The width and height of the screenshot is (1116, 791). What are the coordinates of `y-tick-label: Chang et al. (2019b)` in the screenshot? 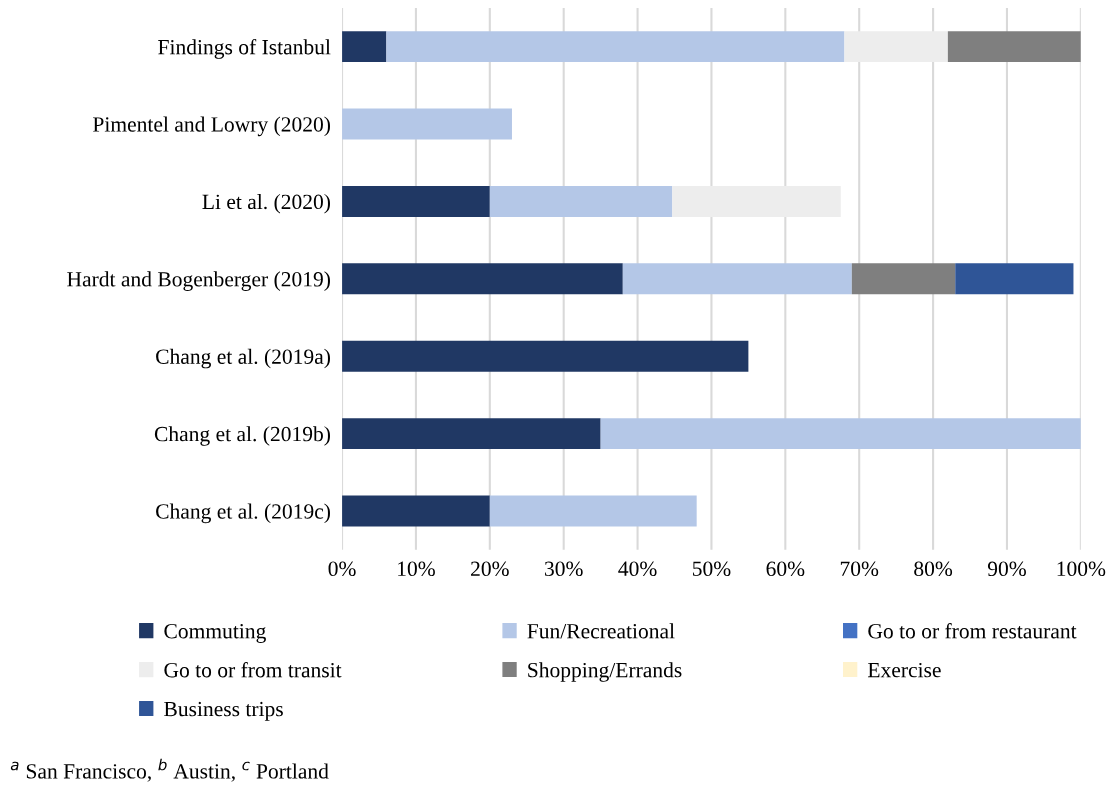 It's located at (242, 436).